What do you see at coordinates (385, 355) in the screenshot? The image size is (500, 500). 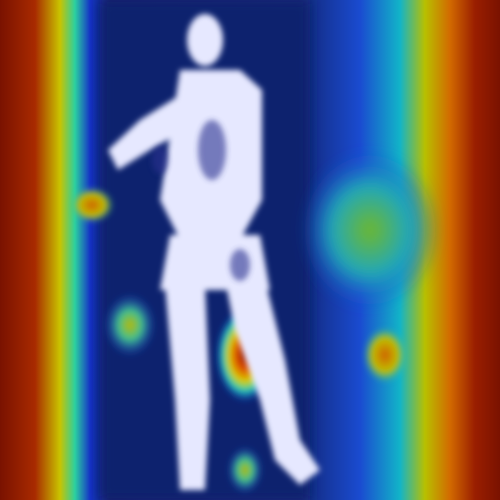 I see `hotspot-right` at bounding box center [385, 355].